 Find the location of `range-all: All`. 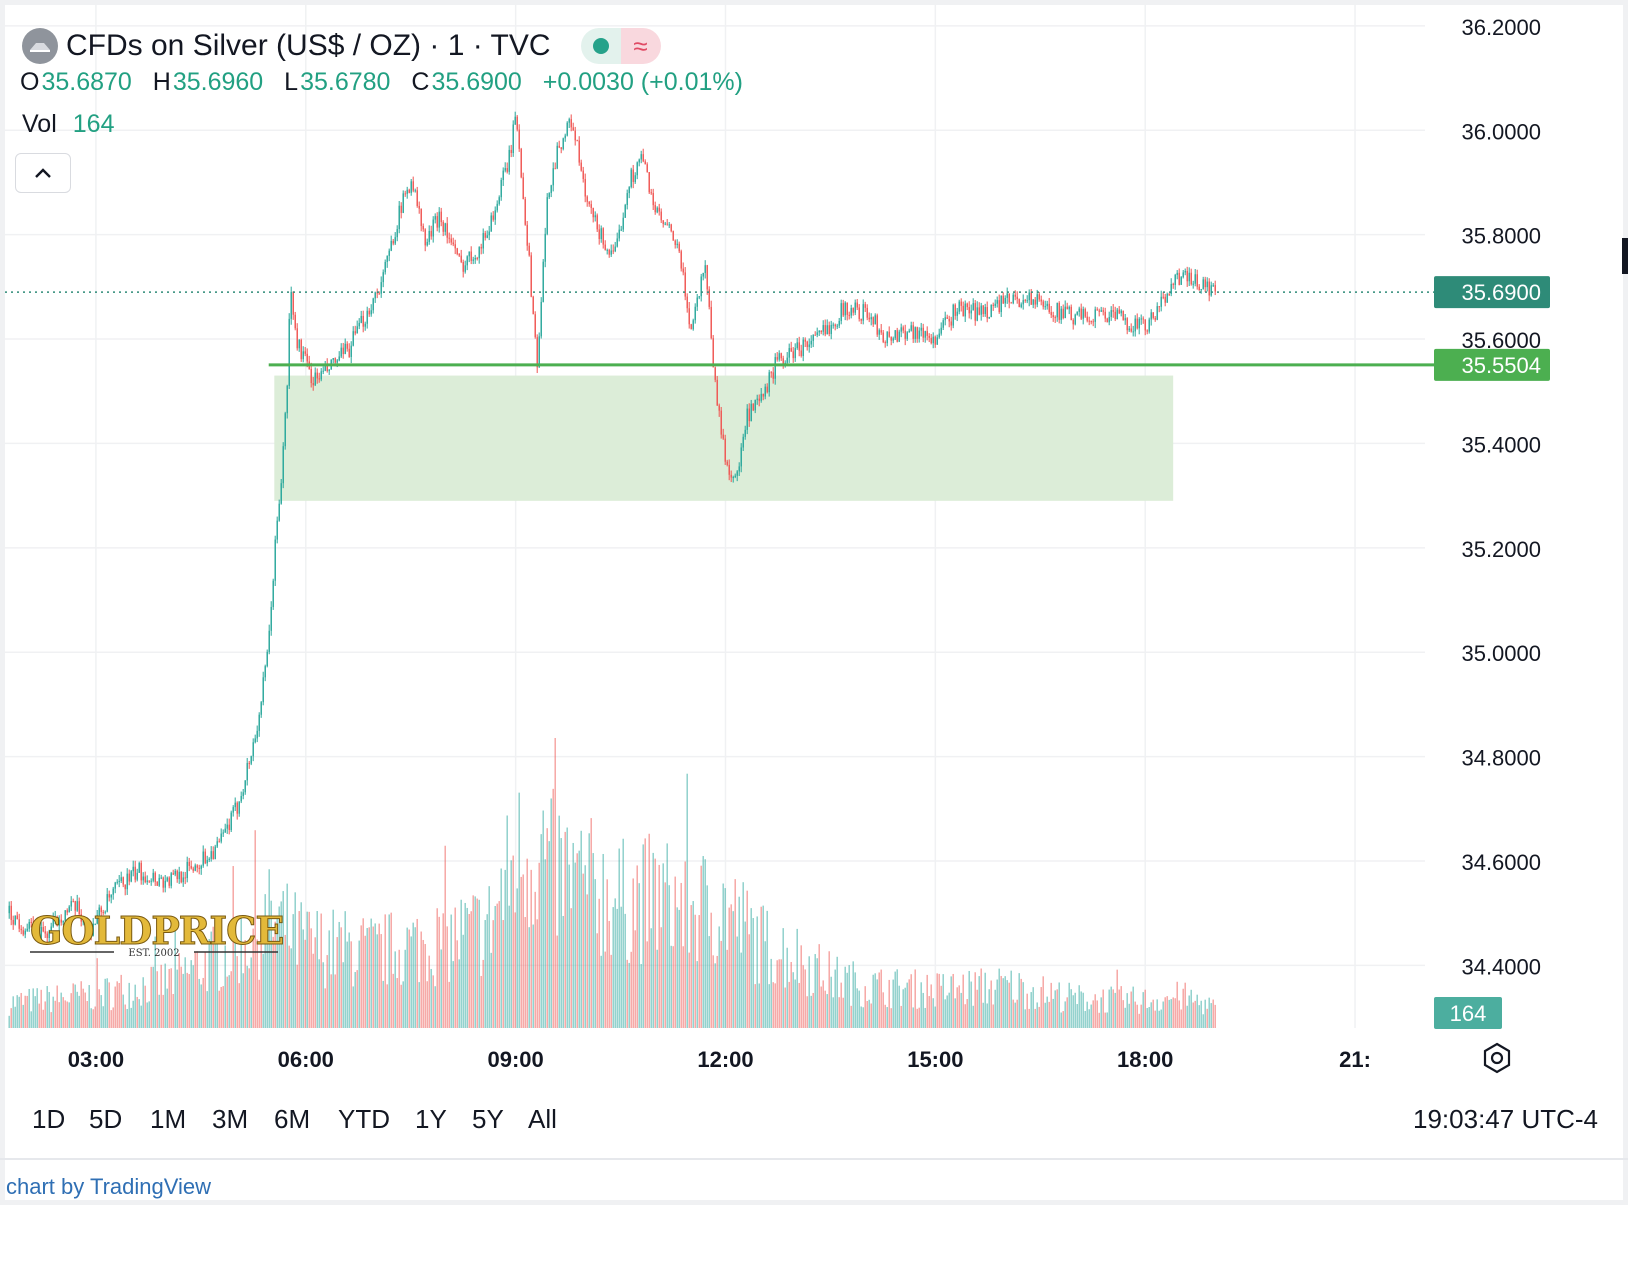

range-all: All is located at coordinates (542, 1119).